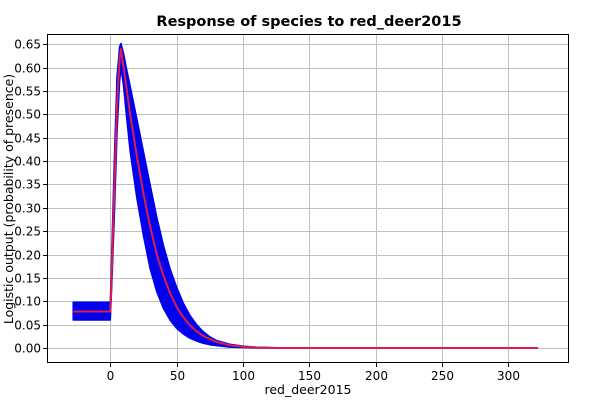 This screenshot has height=400, width=600. I want to click on x-tick-label: 100, so click(243, 376).